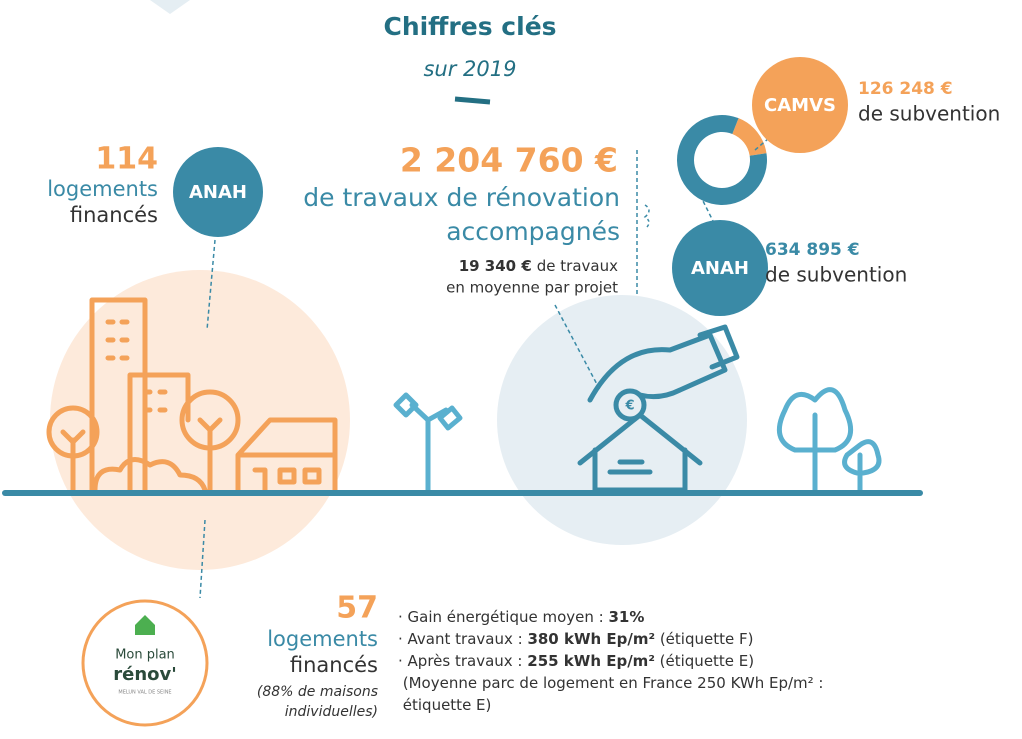  I want to click on donut, so click(722, 160).